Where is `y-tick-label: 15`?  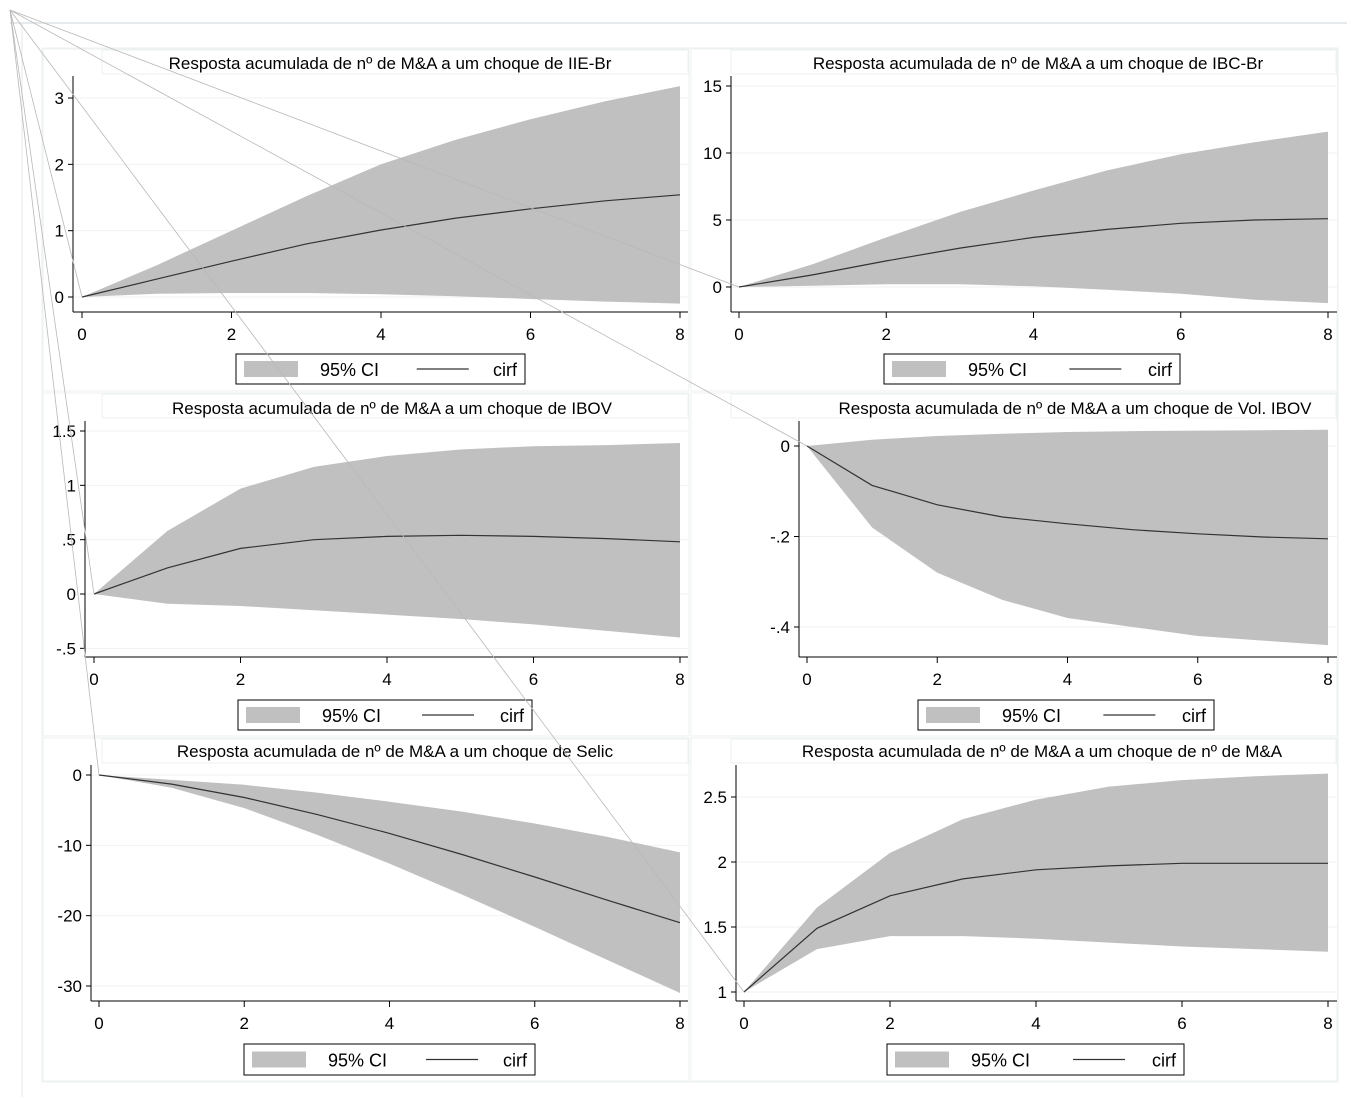
y-tick-label: 15 is located at coordinates (712, 86).